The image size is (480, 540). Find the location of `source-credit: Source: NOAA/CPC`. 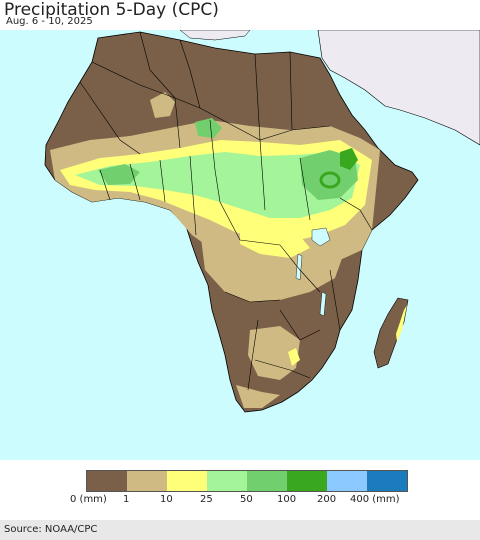

source-credit: Source: NOAA/CPC is located at coordinates (51, 529).